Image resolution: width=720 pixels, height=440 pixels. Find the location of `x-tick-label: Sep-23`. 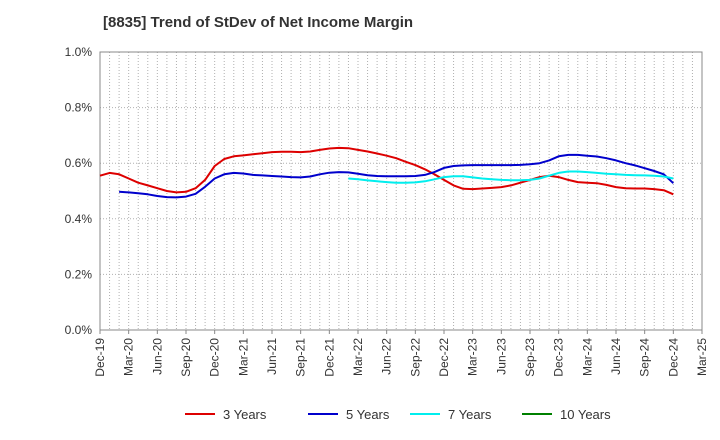

x-tick-label: Sep-23 is located at coordinates (530, 357).